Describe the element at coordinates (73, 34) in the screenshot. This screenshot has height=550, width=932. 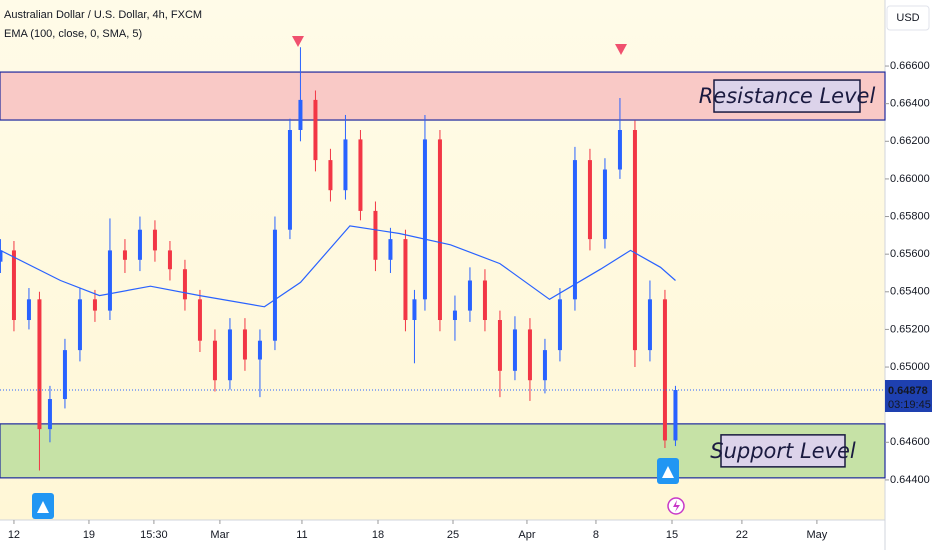
I see `indicator-label: EMA (100, close, 0, SMA, 5)` at that location.